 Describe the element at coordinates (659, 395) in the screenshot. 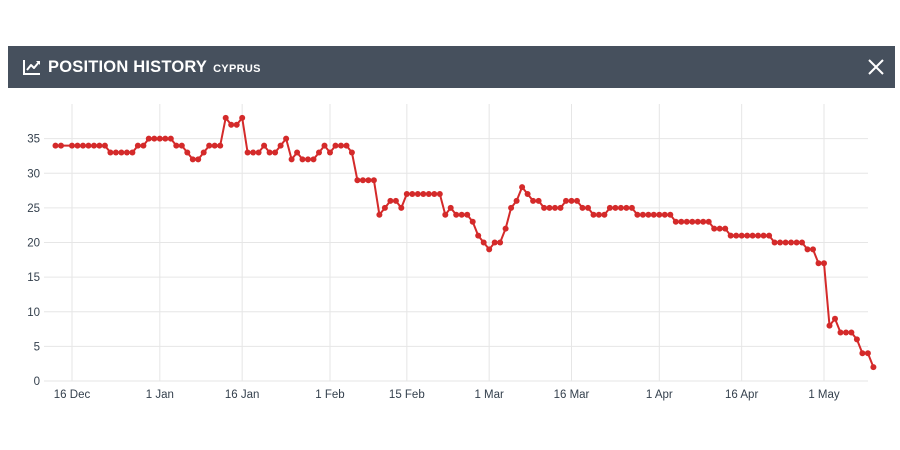

I see `x-tick-label: 1 Apr` at that location.